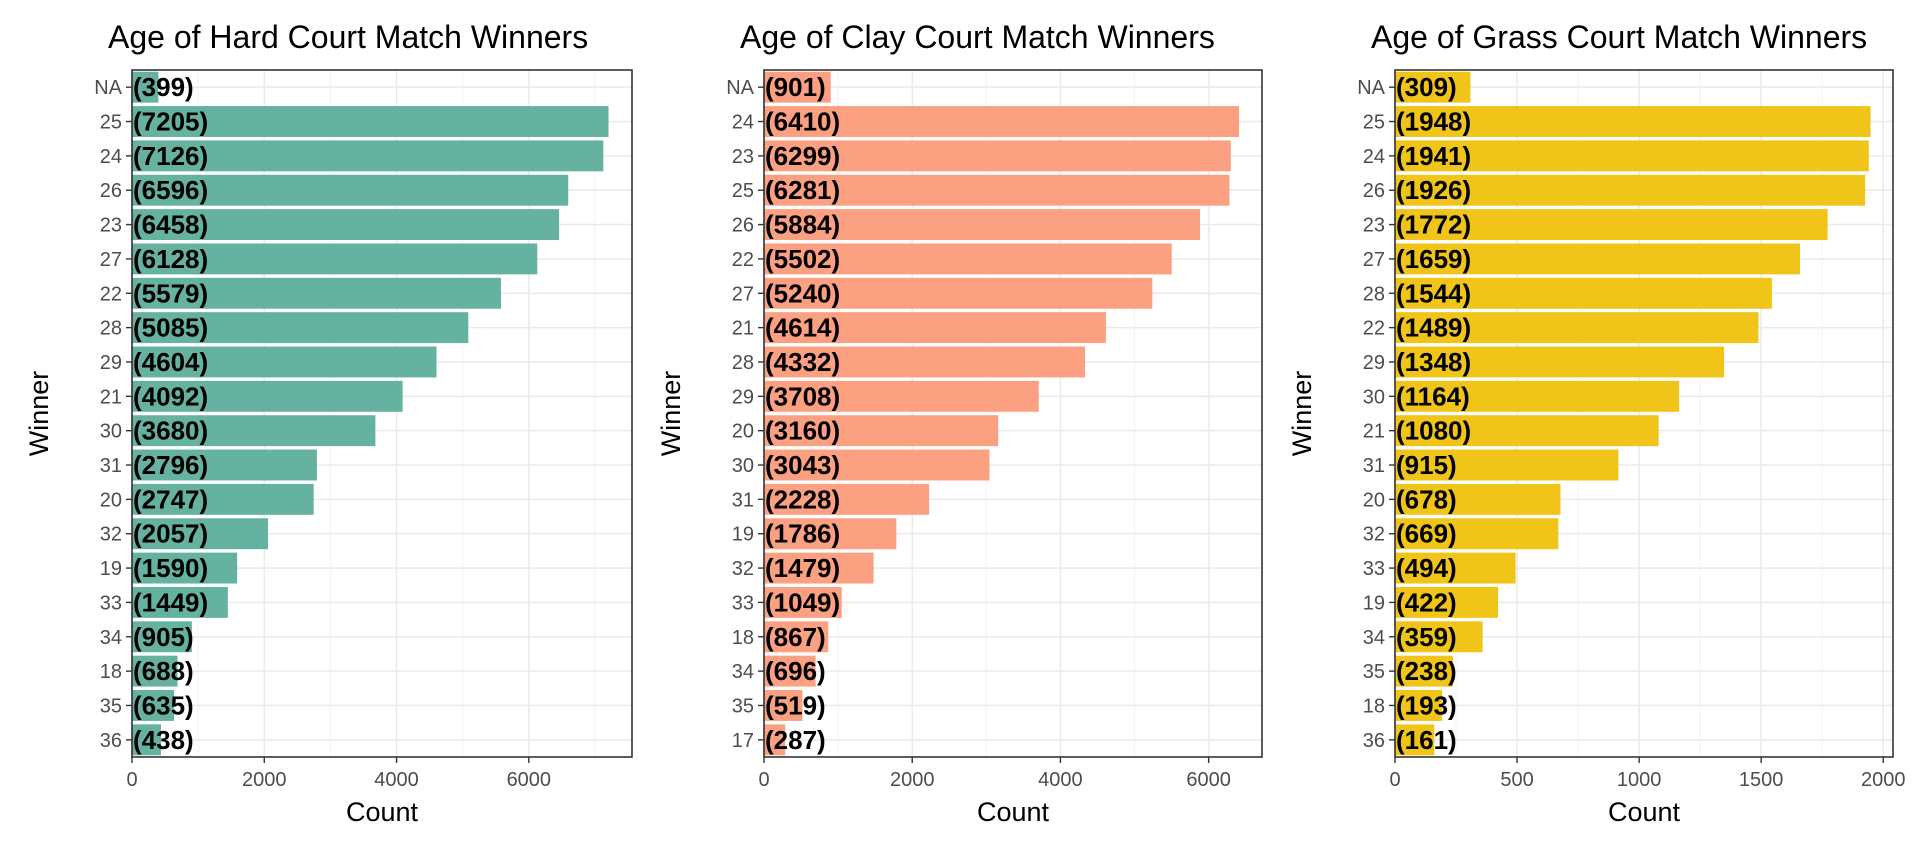  I want to click on y-tick-label-20: 20, so click(743, 432).